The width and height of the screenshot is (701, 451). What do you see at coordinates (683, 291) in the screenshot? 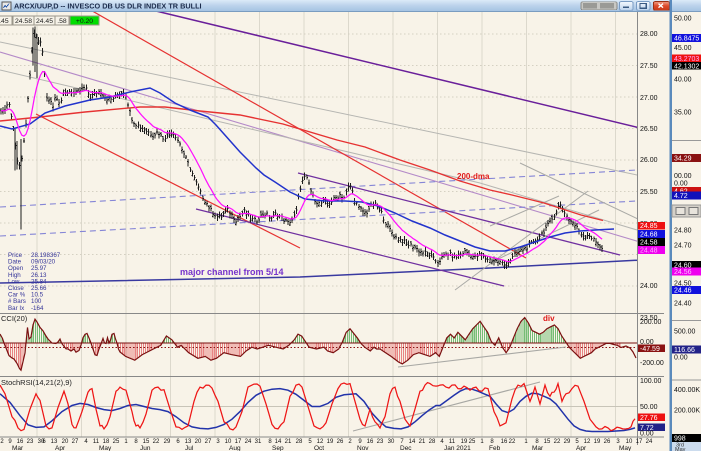
I see `svg-text: 24.46` at bounding box center [683, 291].